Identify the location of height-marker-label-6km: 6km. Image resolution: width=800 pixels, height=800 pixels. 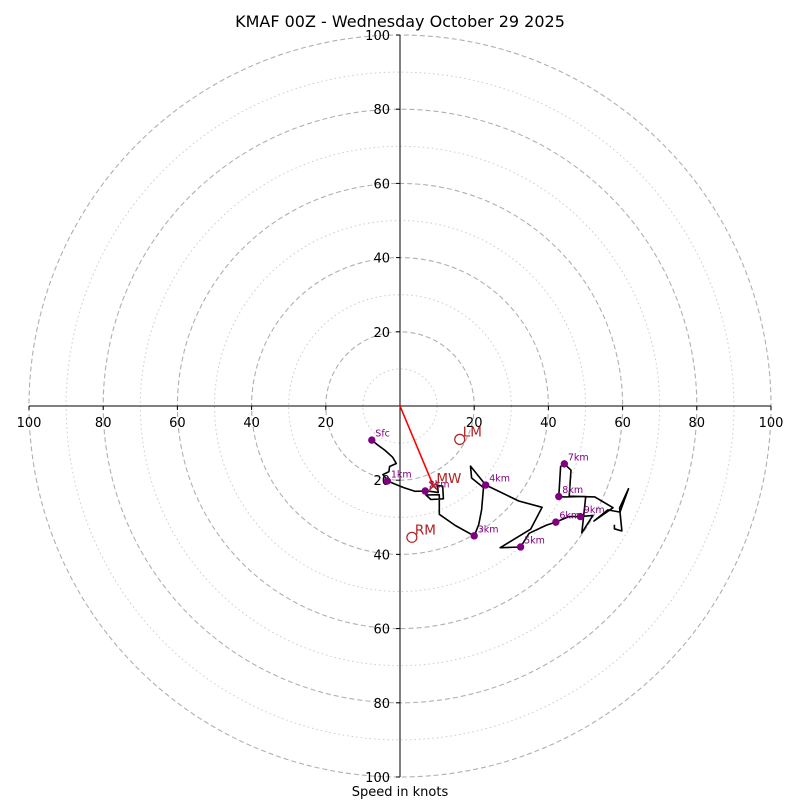
(569, 516).